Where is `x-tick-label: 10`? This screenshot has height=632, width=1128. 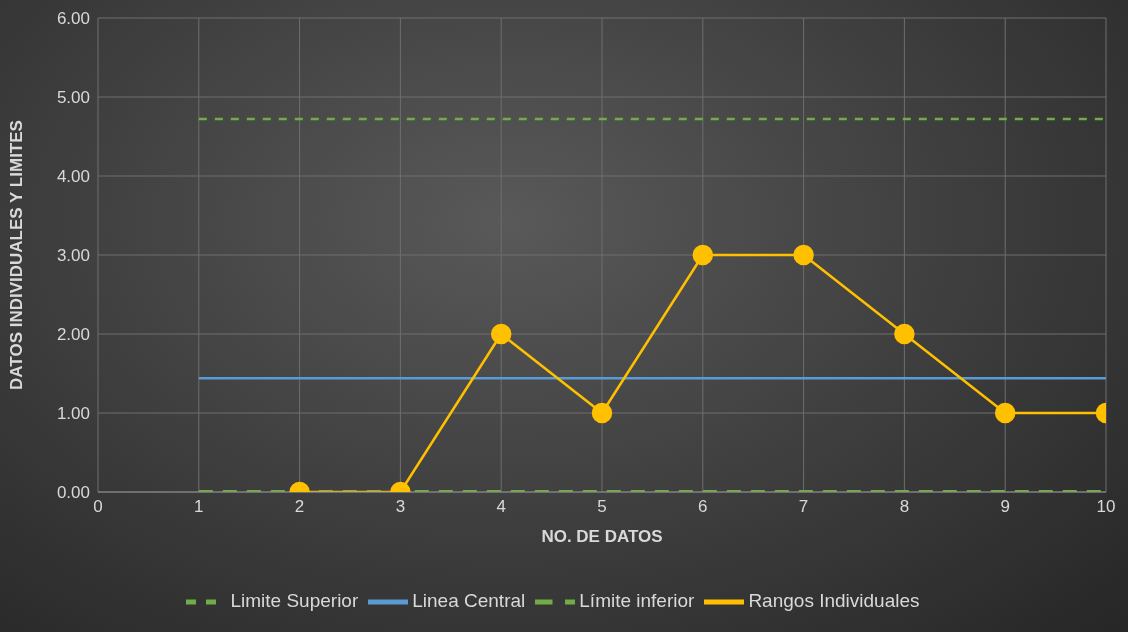 x-tick-label: 10 is located at coordinates (1106, 507).